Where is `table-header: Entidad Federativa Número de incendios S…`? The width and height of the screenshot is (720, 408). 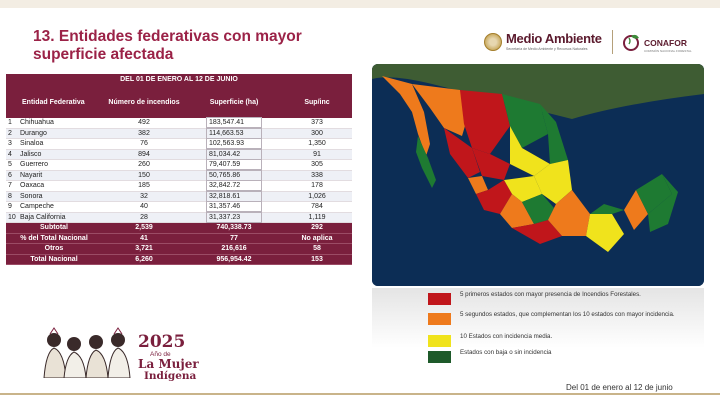 table-header: Entidad Federativa Número de incendios S… is located at coordinates (179, 102).